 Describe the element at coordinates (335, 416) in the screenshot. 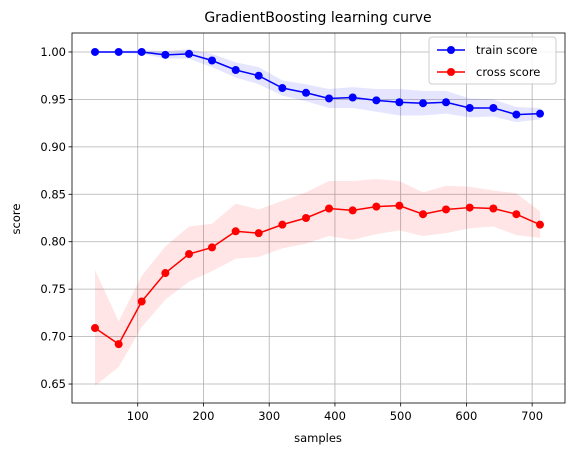

I see `x-tick-label: 400` at that location.